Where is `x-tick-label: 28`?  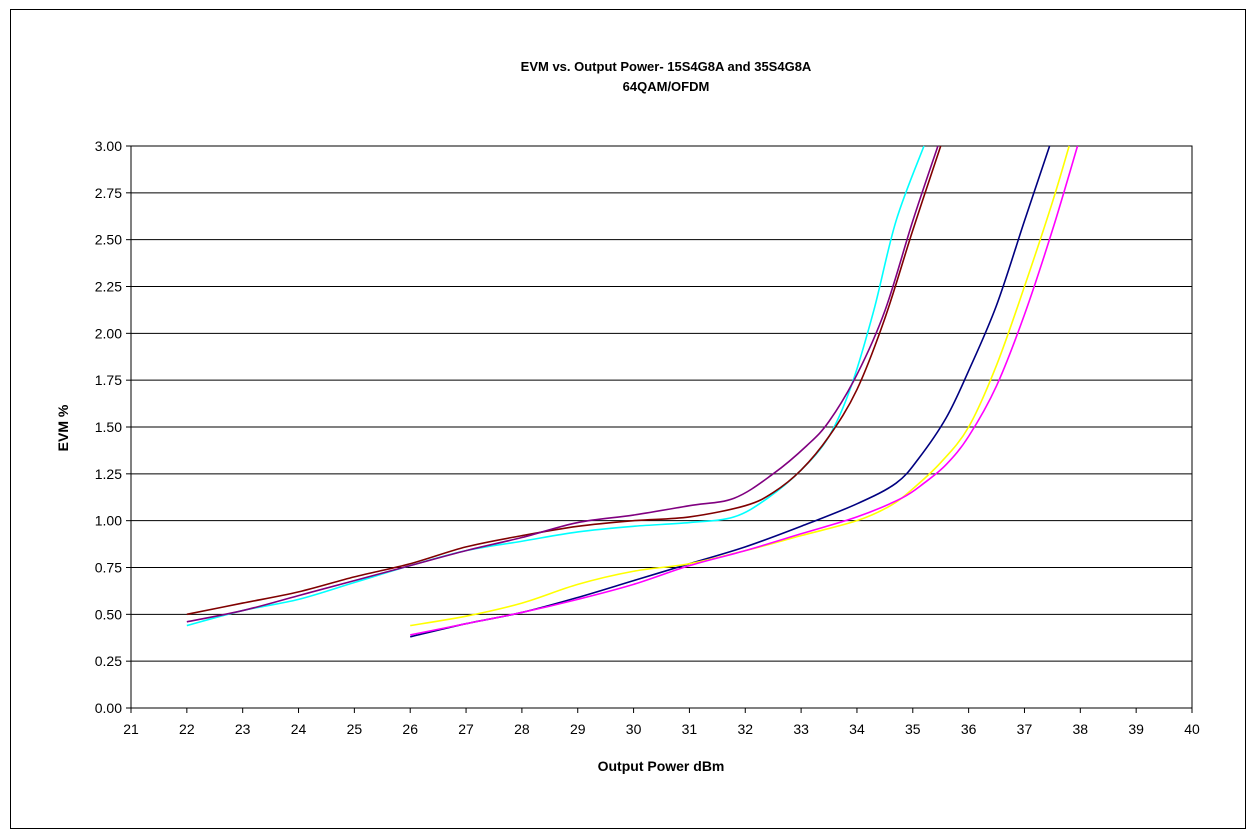 x-tick-label: 28 is located at coordinates (522, 729).